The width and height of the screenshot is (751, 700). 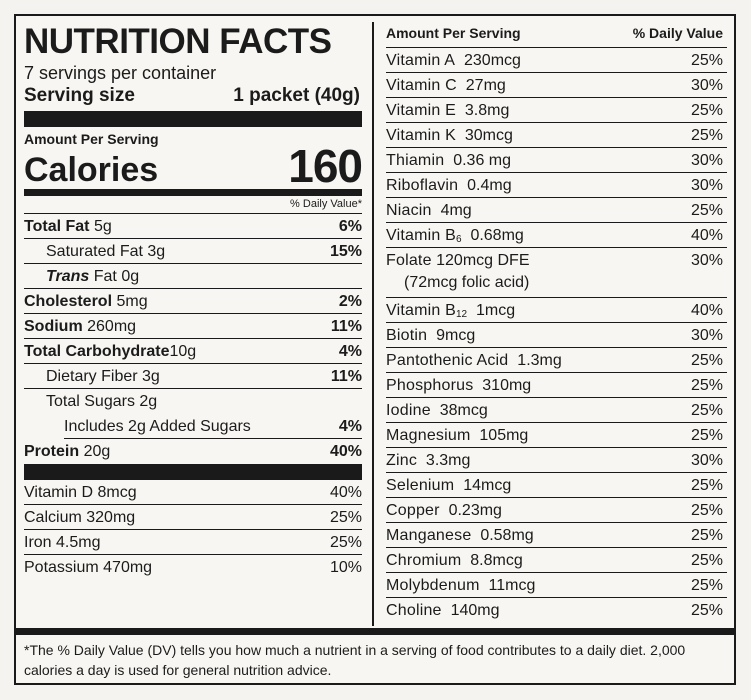 What do you see at coordinates (453, 33) in the screenshot?
I see `right-header-amount: Amount Per Serving` at bounding box center [453, 33].